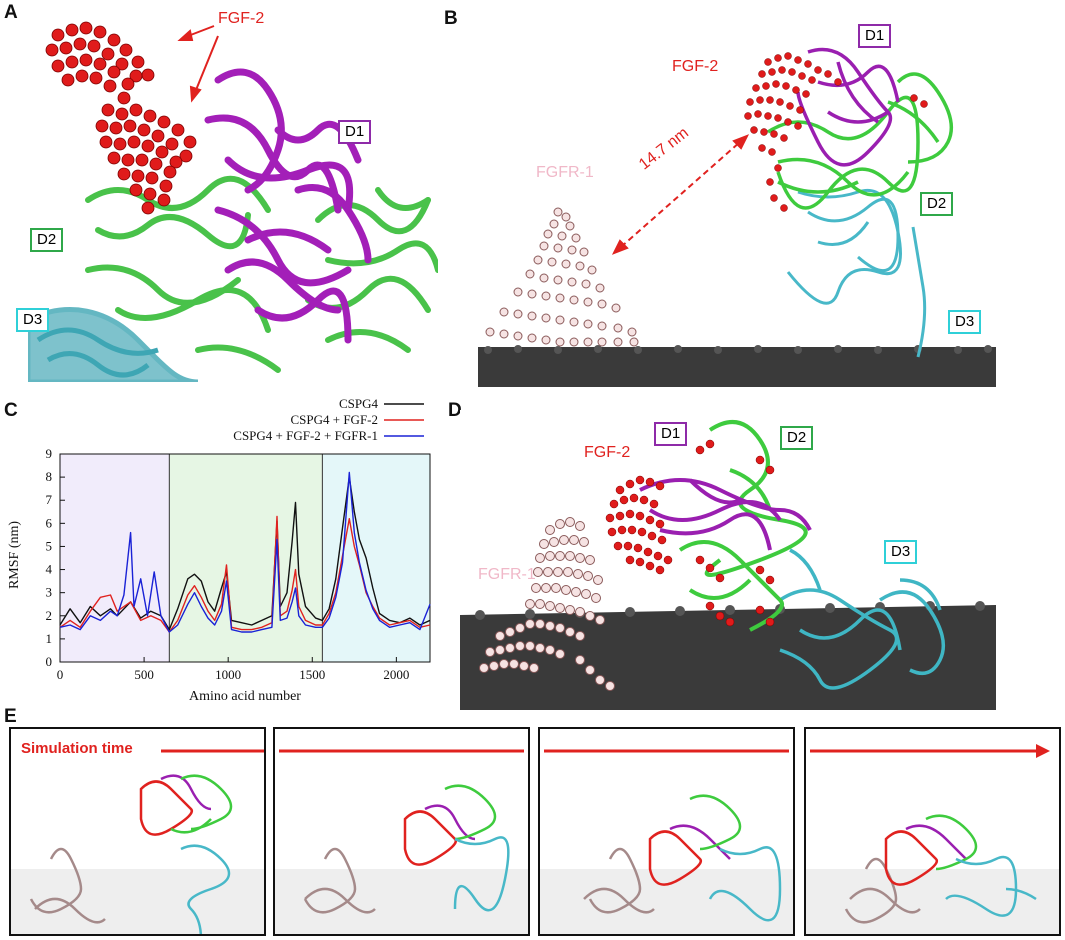  Describe the element at coordinates (862, 619) in the screenshot. I see `panel-d-d3-structure` at that location.